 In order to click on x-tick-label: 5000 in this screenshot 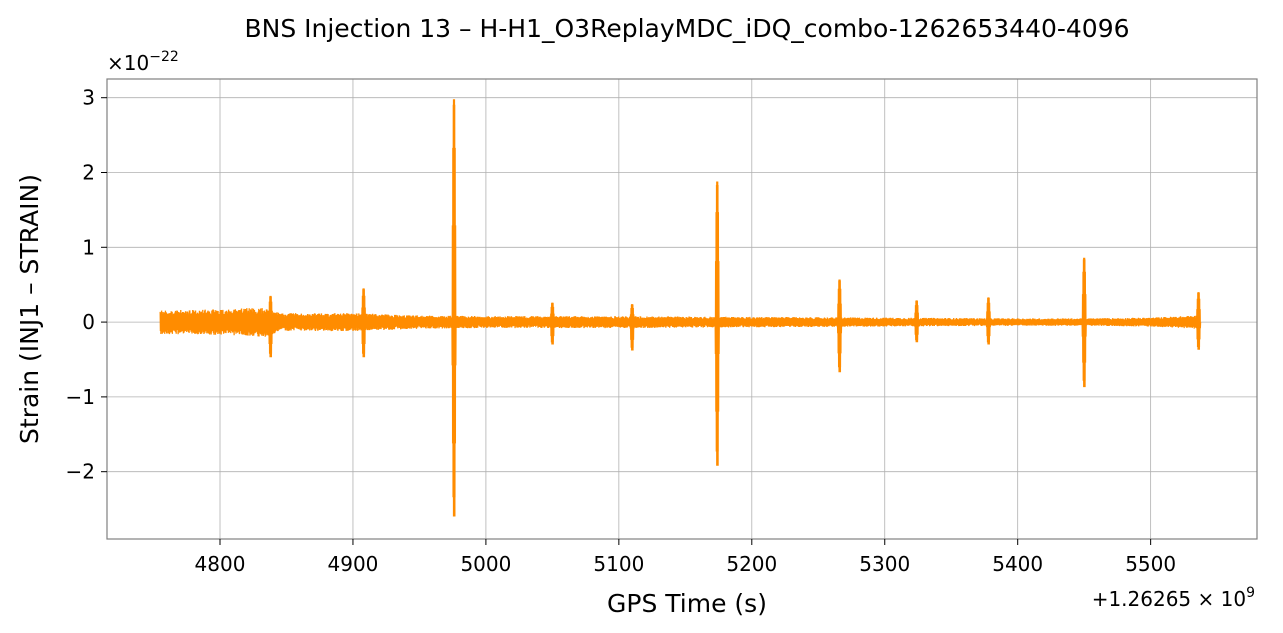, I will do `click(485, 564)`.